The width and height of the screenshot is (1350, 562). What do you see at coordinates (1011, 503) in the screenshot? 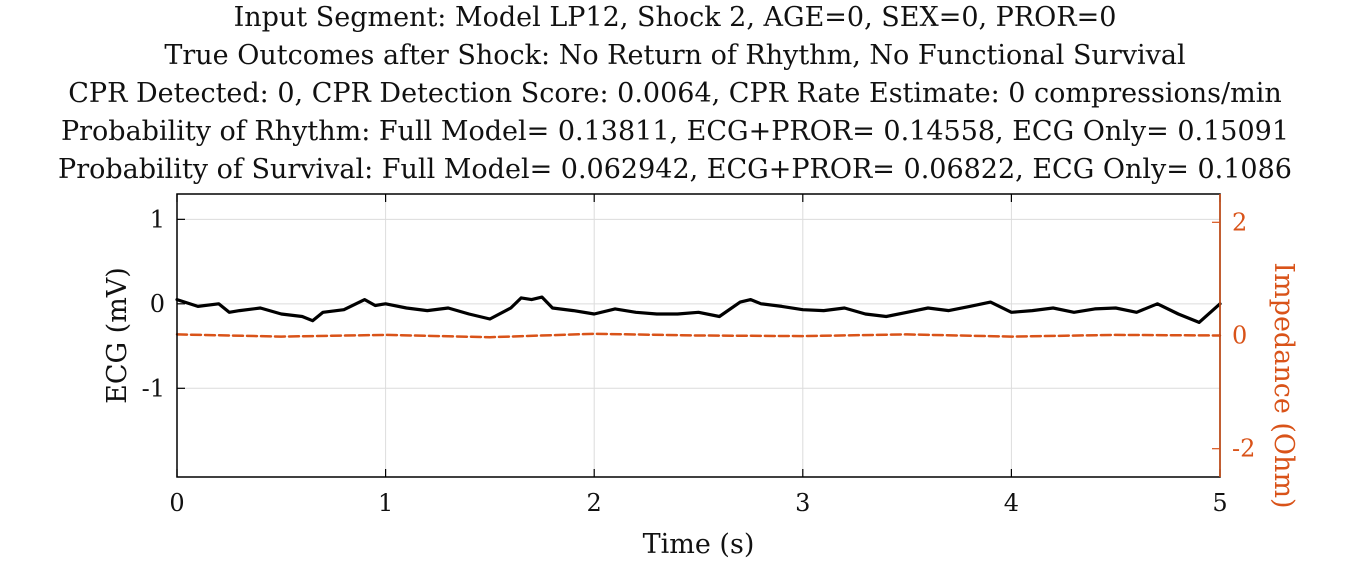
I see `x-tick-label: 4` at bounding box center [1011, 503].